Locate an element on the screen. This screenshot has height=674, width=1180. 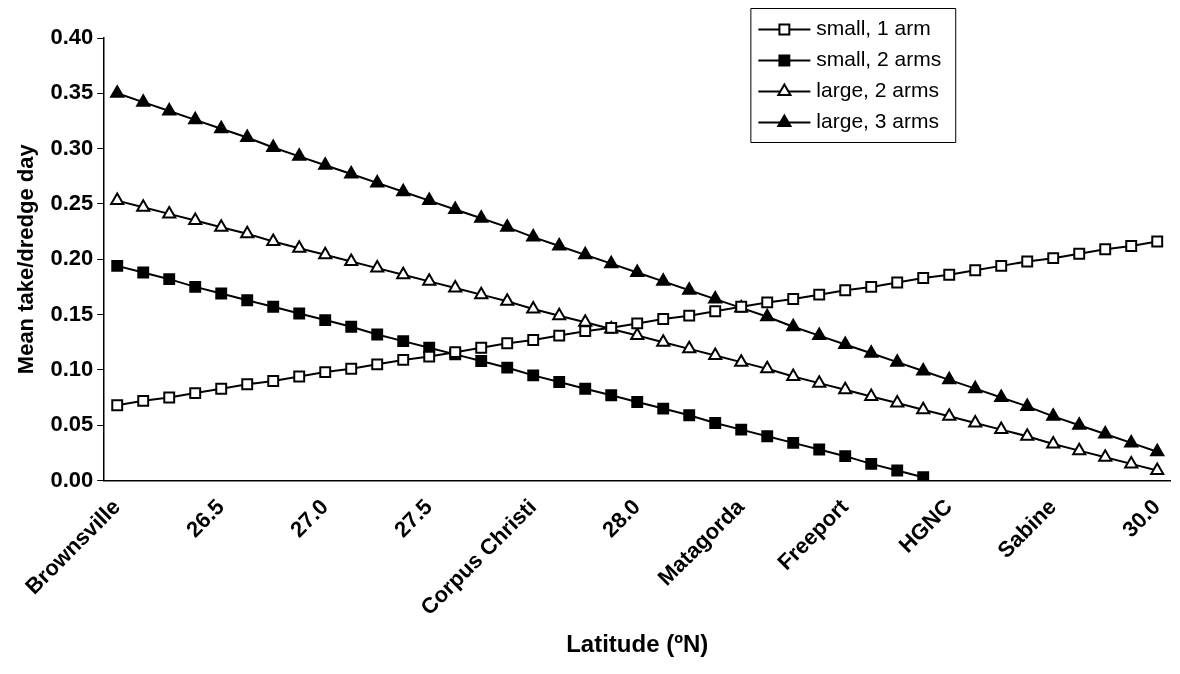
y-tick-label: 0.05 is located at coordinates (72, 424).